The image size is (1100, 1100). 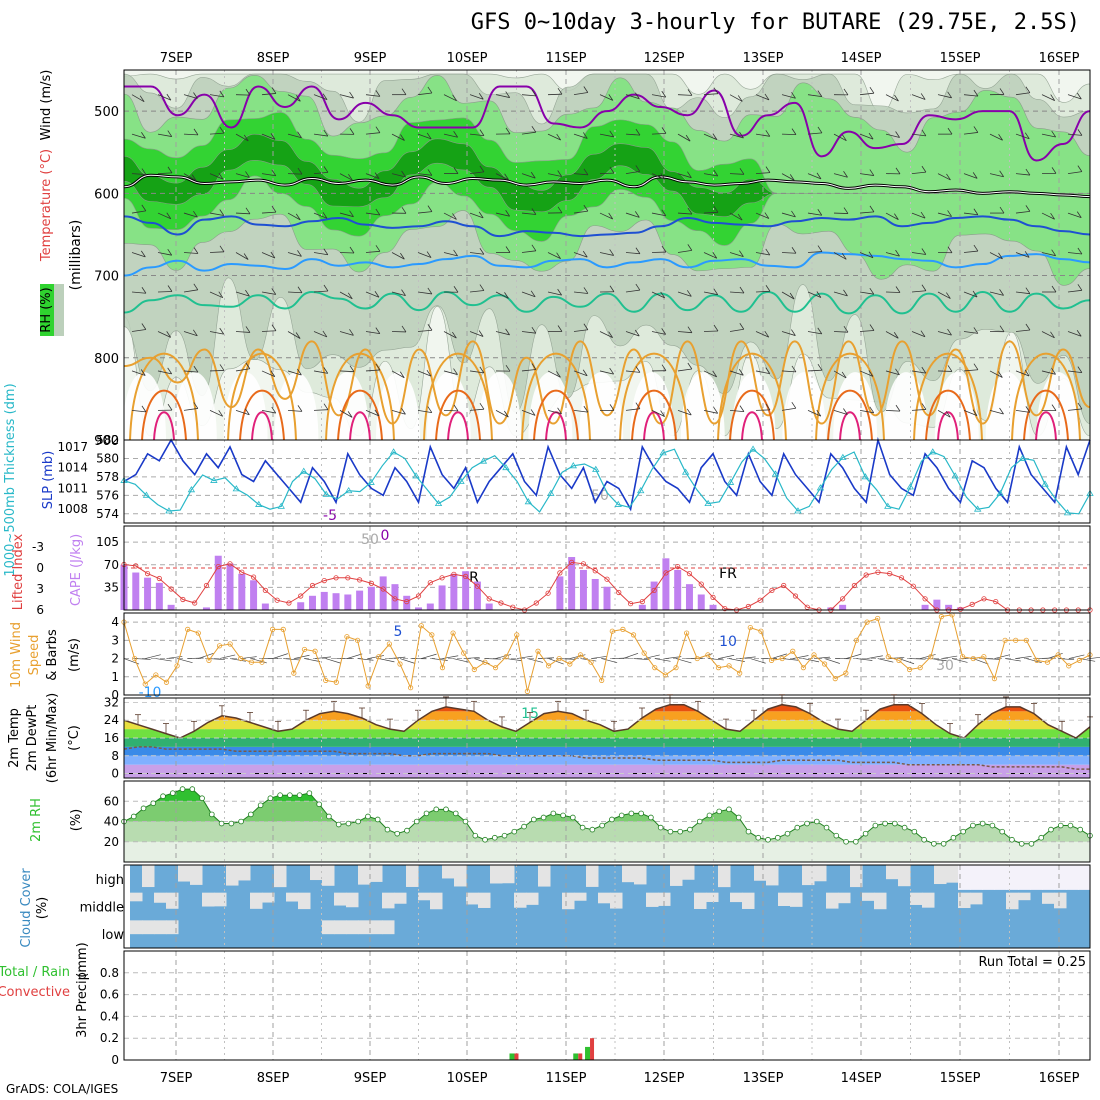 I want to click on date-label-top: 13SEP, so click(x=763, y=58).